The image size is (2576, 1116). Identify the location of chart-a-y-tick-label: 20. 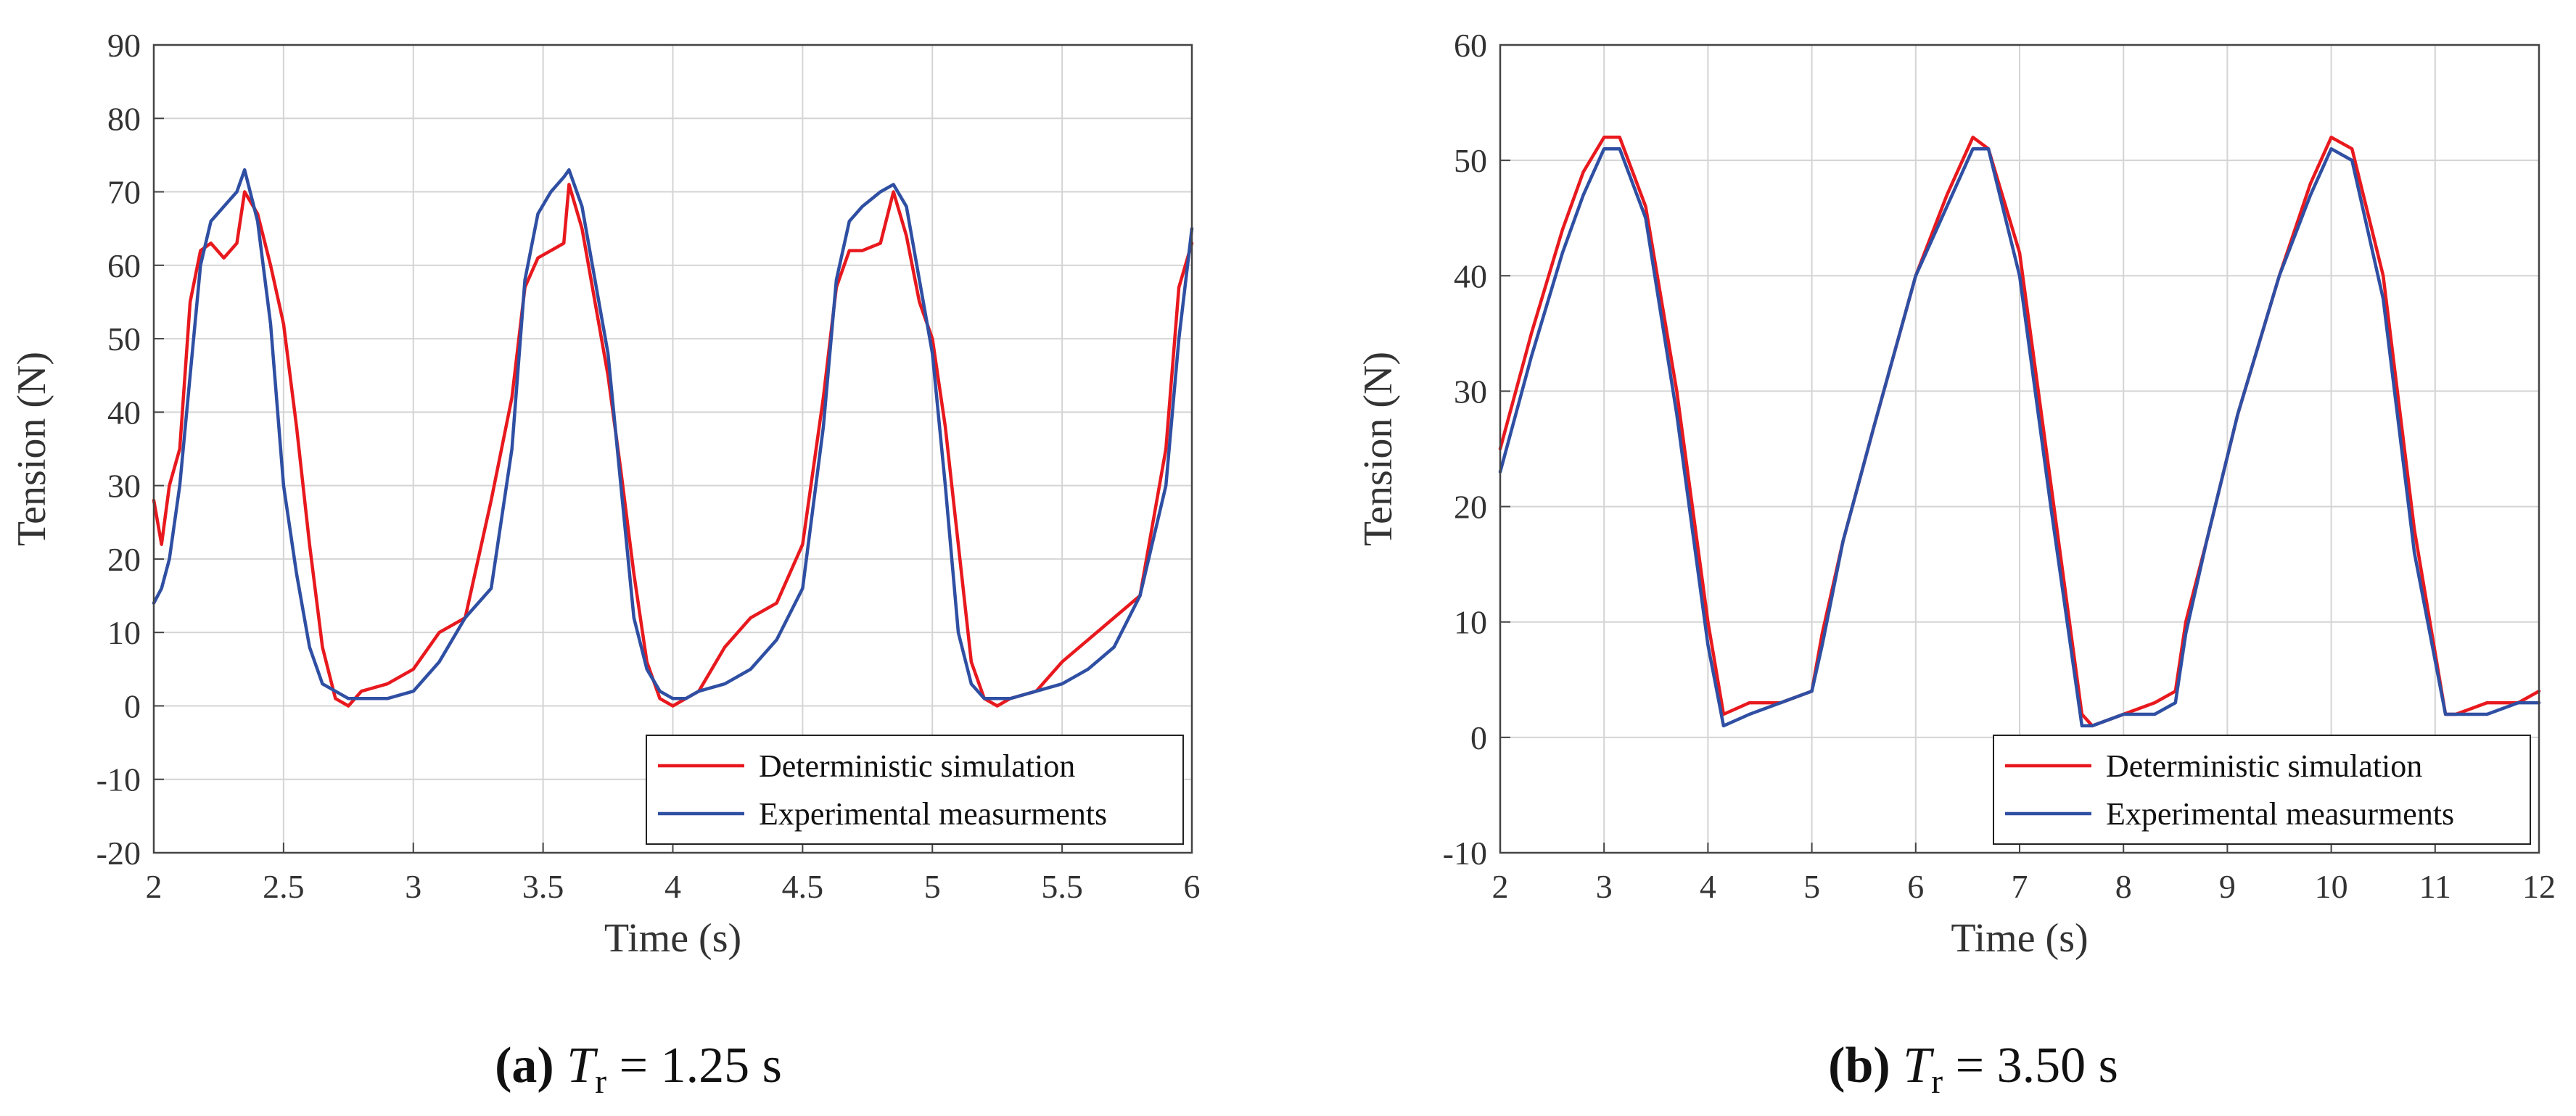
(124, 559).